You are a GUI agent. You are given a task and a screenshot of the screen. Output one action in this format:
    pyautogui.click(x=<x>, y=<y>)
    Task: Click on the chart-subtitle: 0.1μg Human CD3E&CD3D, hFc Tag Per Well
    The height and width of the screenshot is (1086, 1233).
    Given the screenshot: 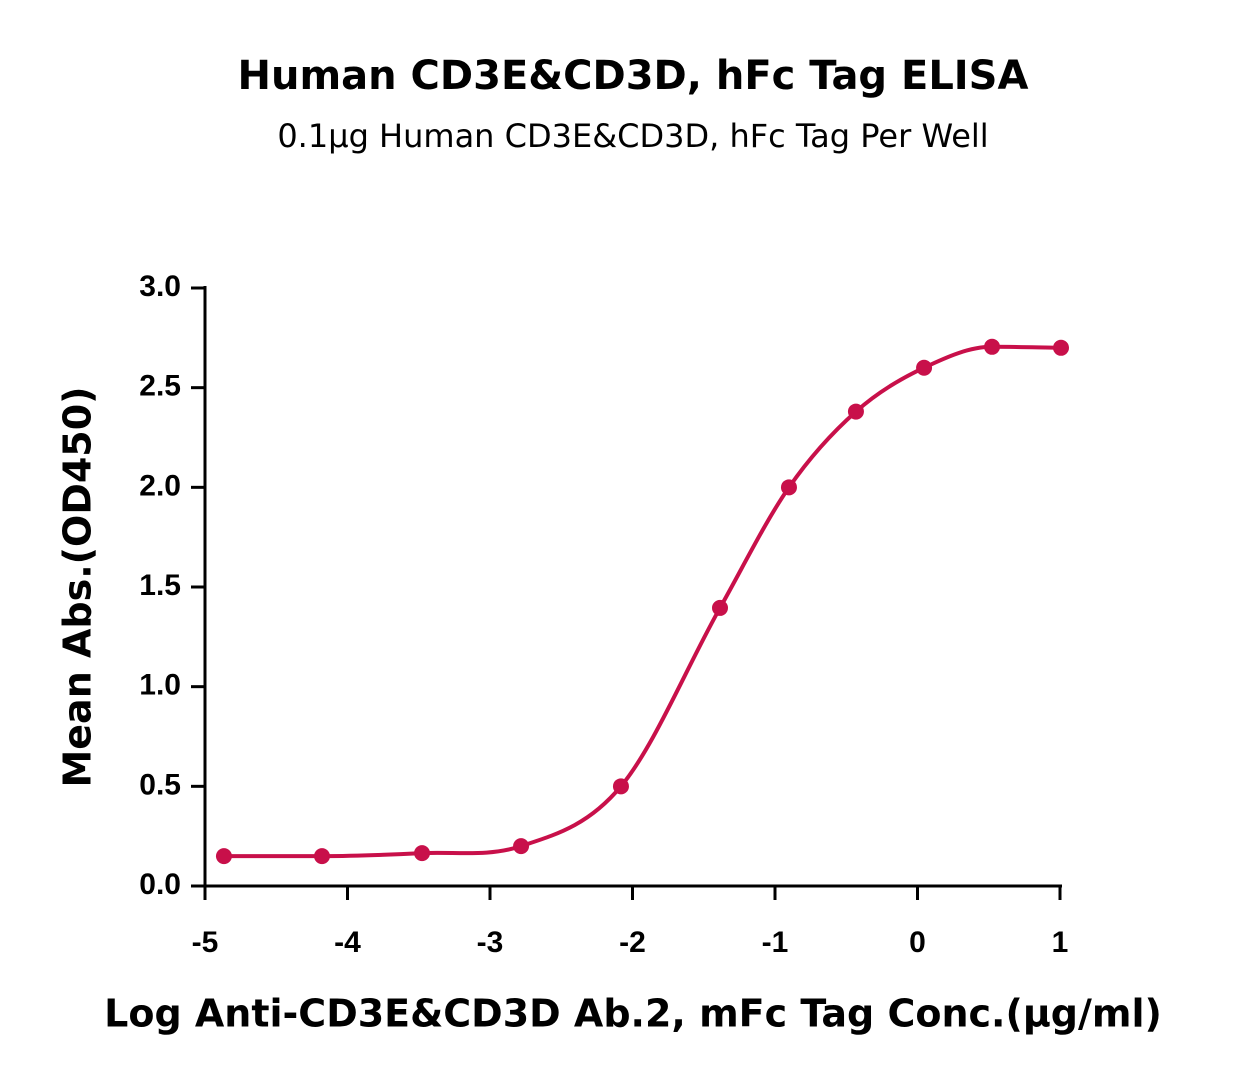 What is the action you would take?
    pyautogui.click(x=632, y=136)
    